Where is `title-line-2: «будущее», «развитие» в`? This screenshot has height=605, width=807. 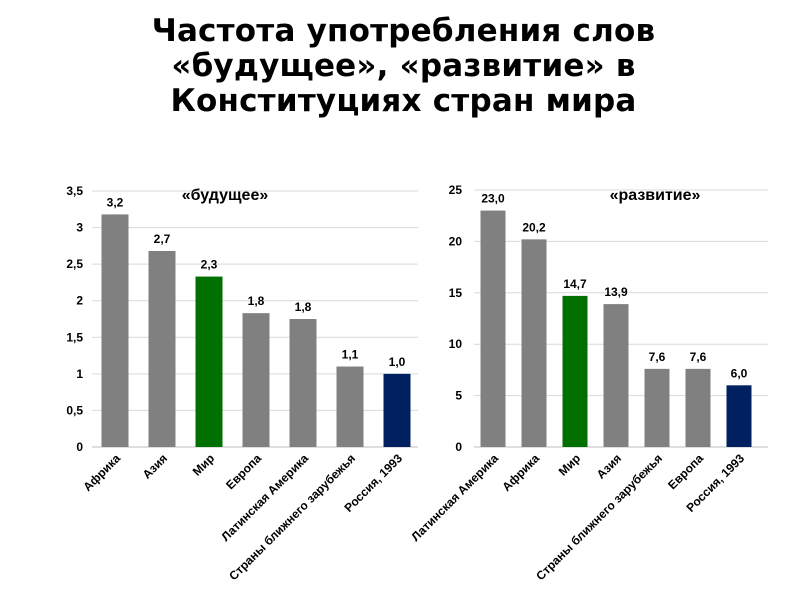
title-line-2: «будущее», «развитие» в is located at coordinates (403, 66).